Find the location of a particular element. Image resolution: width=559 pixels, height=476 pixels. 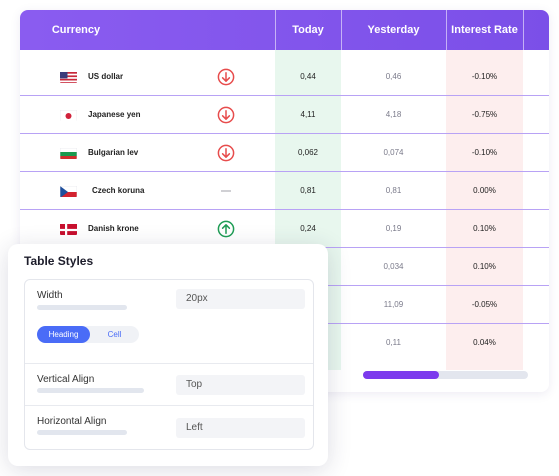

yesterday-value: 0,11 is located at coordinates (393, 342).